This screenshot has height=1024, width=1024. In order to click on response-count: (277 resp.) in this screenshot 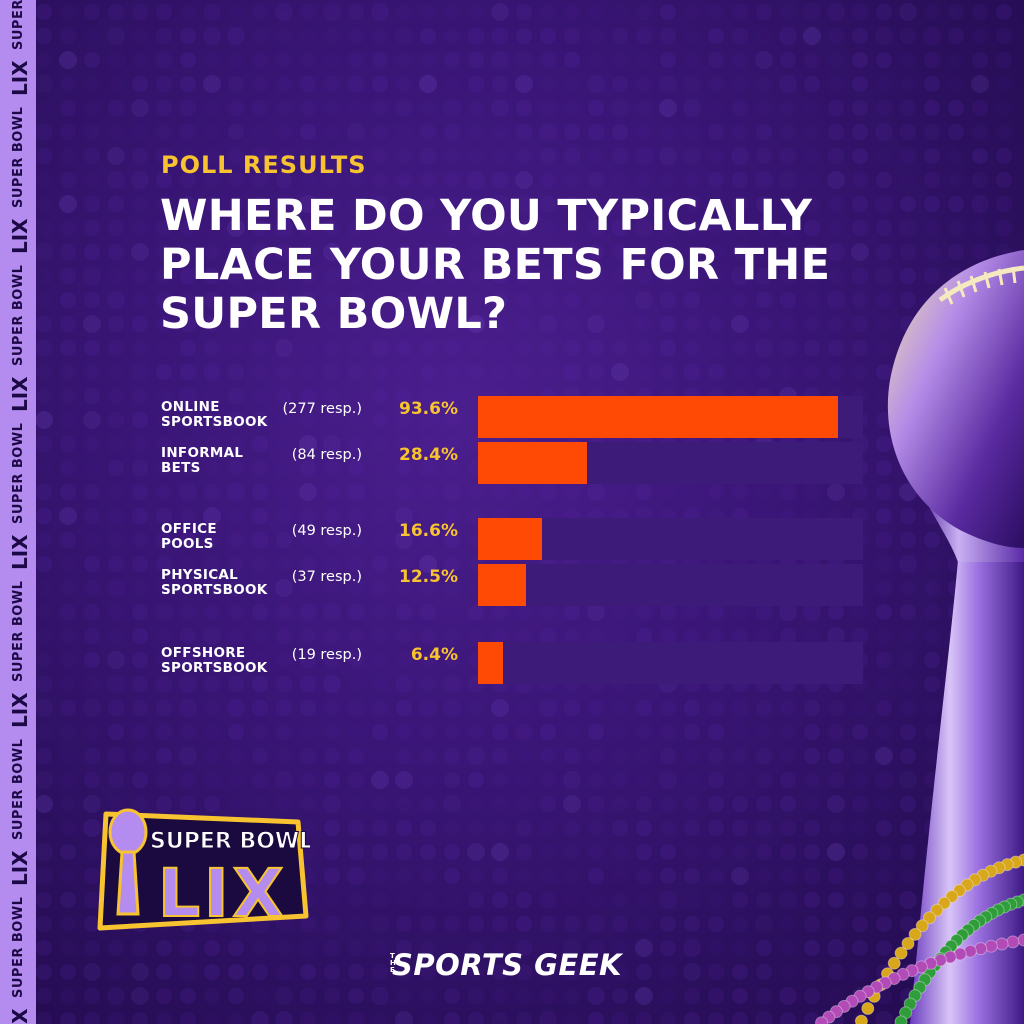, I will do `click(322, 409)`.